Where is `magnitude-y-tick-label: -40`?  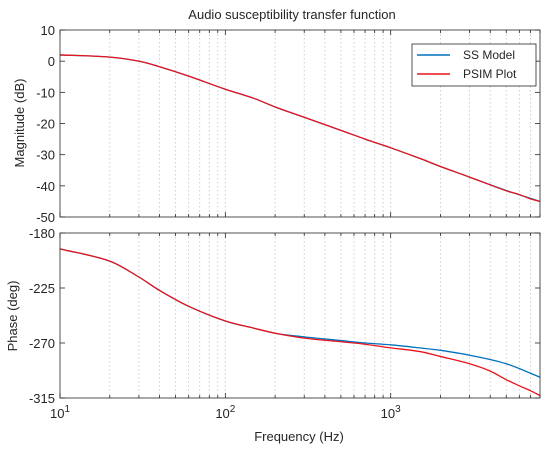 magnitude-y-tick-label: -40 is located at coordinates (45, 186).